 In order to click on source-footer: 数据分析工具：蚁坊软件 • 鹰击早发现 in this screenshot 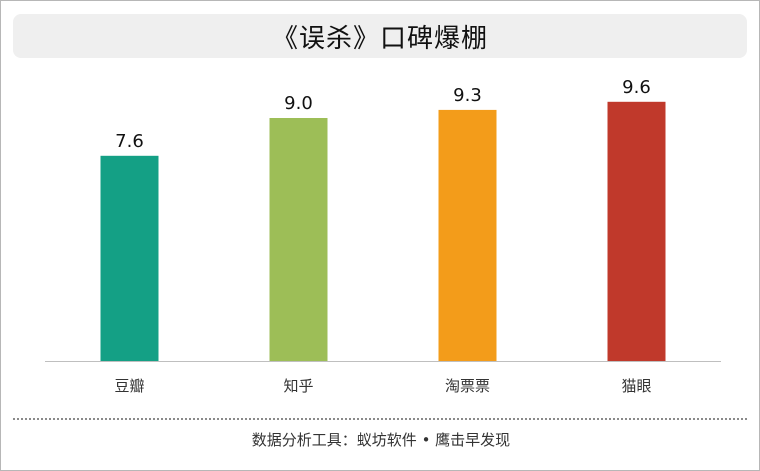, I will do `click(381, 440)`.